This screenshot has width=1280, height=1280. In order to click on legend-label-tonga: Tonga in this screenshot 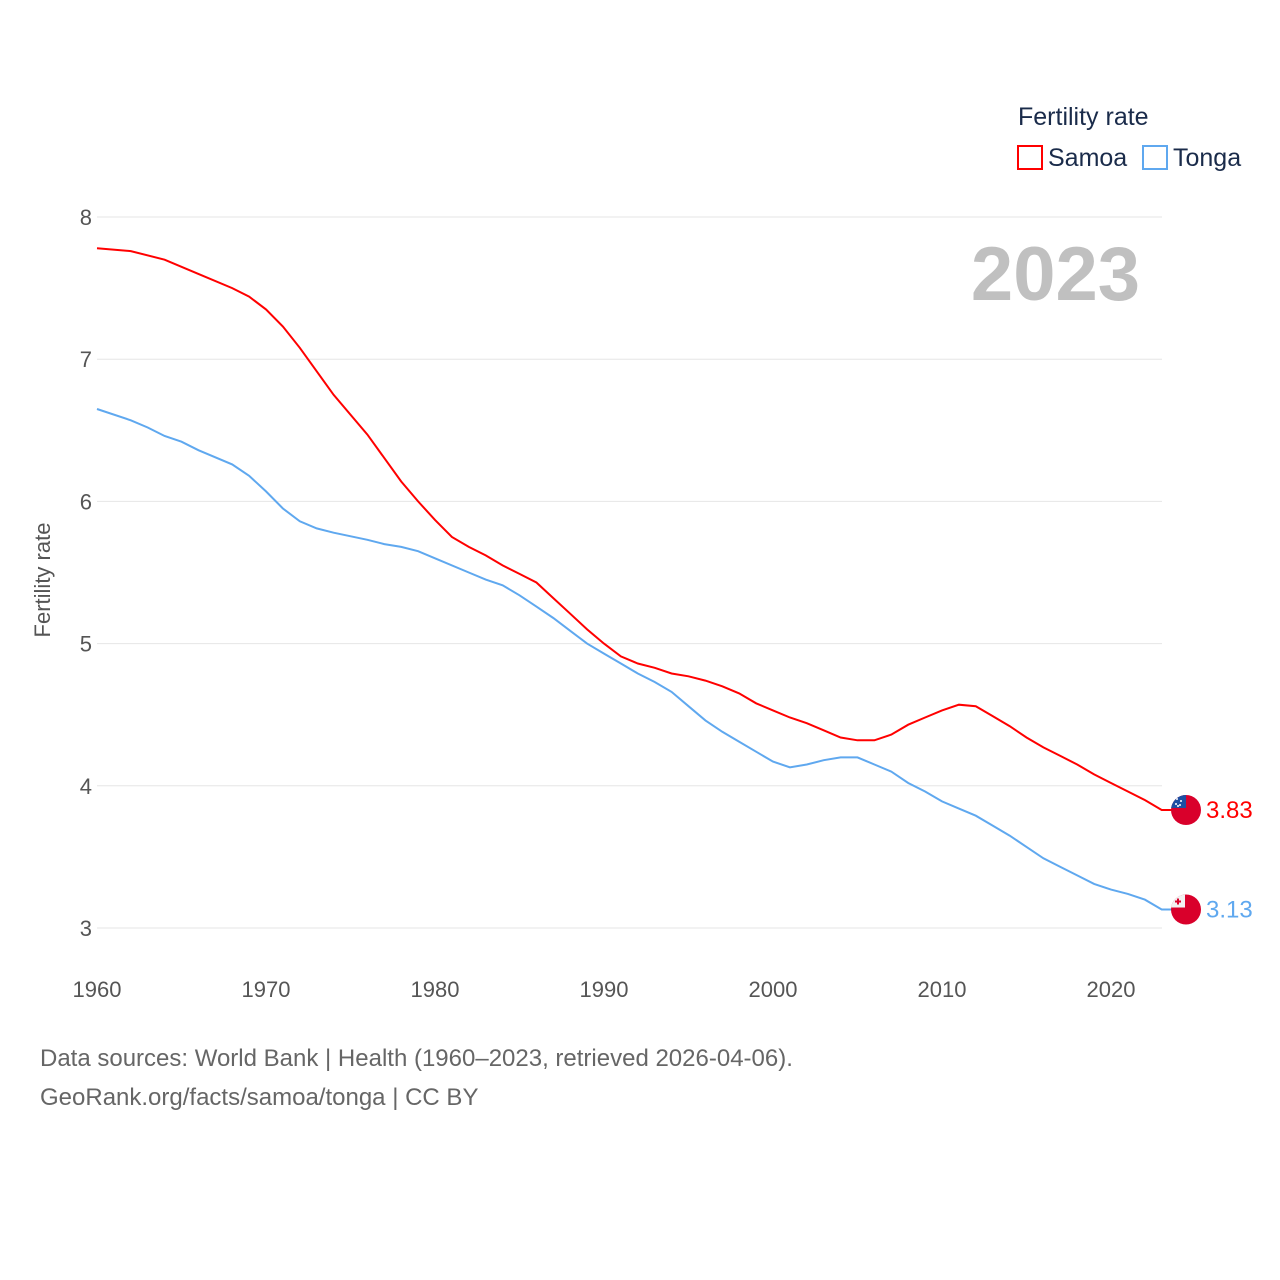, I will do `click(1207, 158)`.